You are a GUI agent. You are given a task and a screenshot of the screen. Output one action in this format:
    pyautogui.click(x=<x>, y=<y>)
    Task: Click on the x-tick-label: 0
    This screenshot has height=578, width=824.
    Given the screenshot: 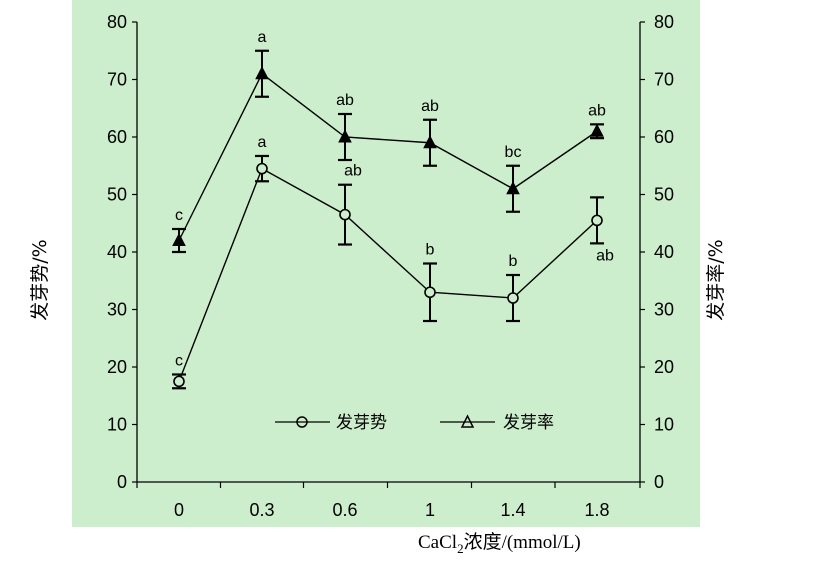 What is the action you would take?
    pyautogui.click(x=179, y=510)
    